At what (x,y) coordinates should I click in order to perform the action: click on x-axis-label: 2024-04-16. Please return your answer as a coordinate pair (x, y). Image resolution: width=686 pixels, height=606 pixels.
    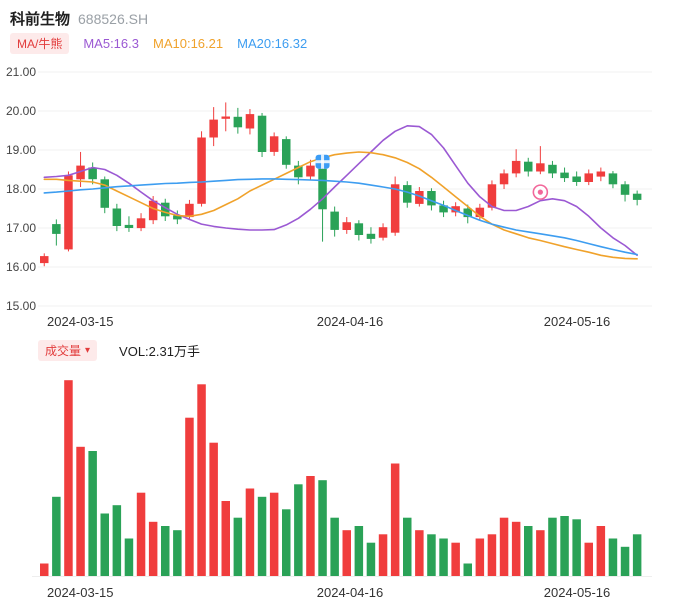
    Looking at the image, I should click on (350, 592).